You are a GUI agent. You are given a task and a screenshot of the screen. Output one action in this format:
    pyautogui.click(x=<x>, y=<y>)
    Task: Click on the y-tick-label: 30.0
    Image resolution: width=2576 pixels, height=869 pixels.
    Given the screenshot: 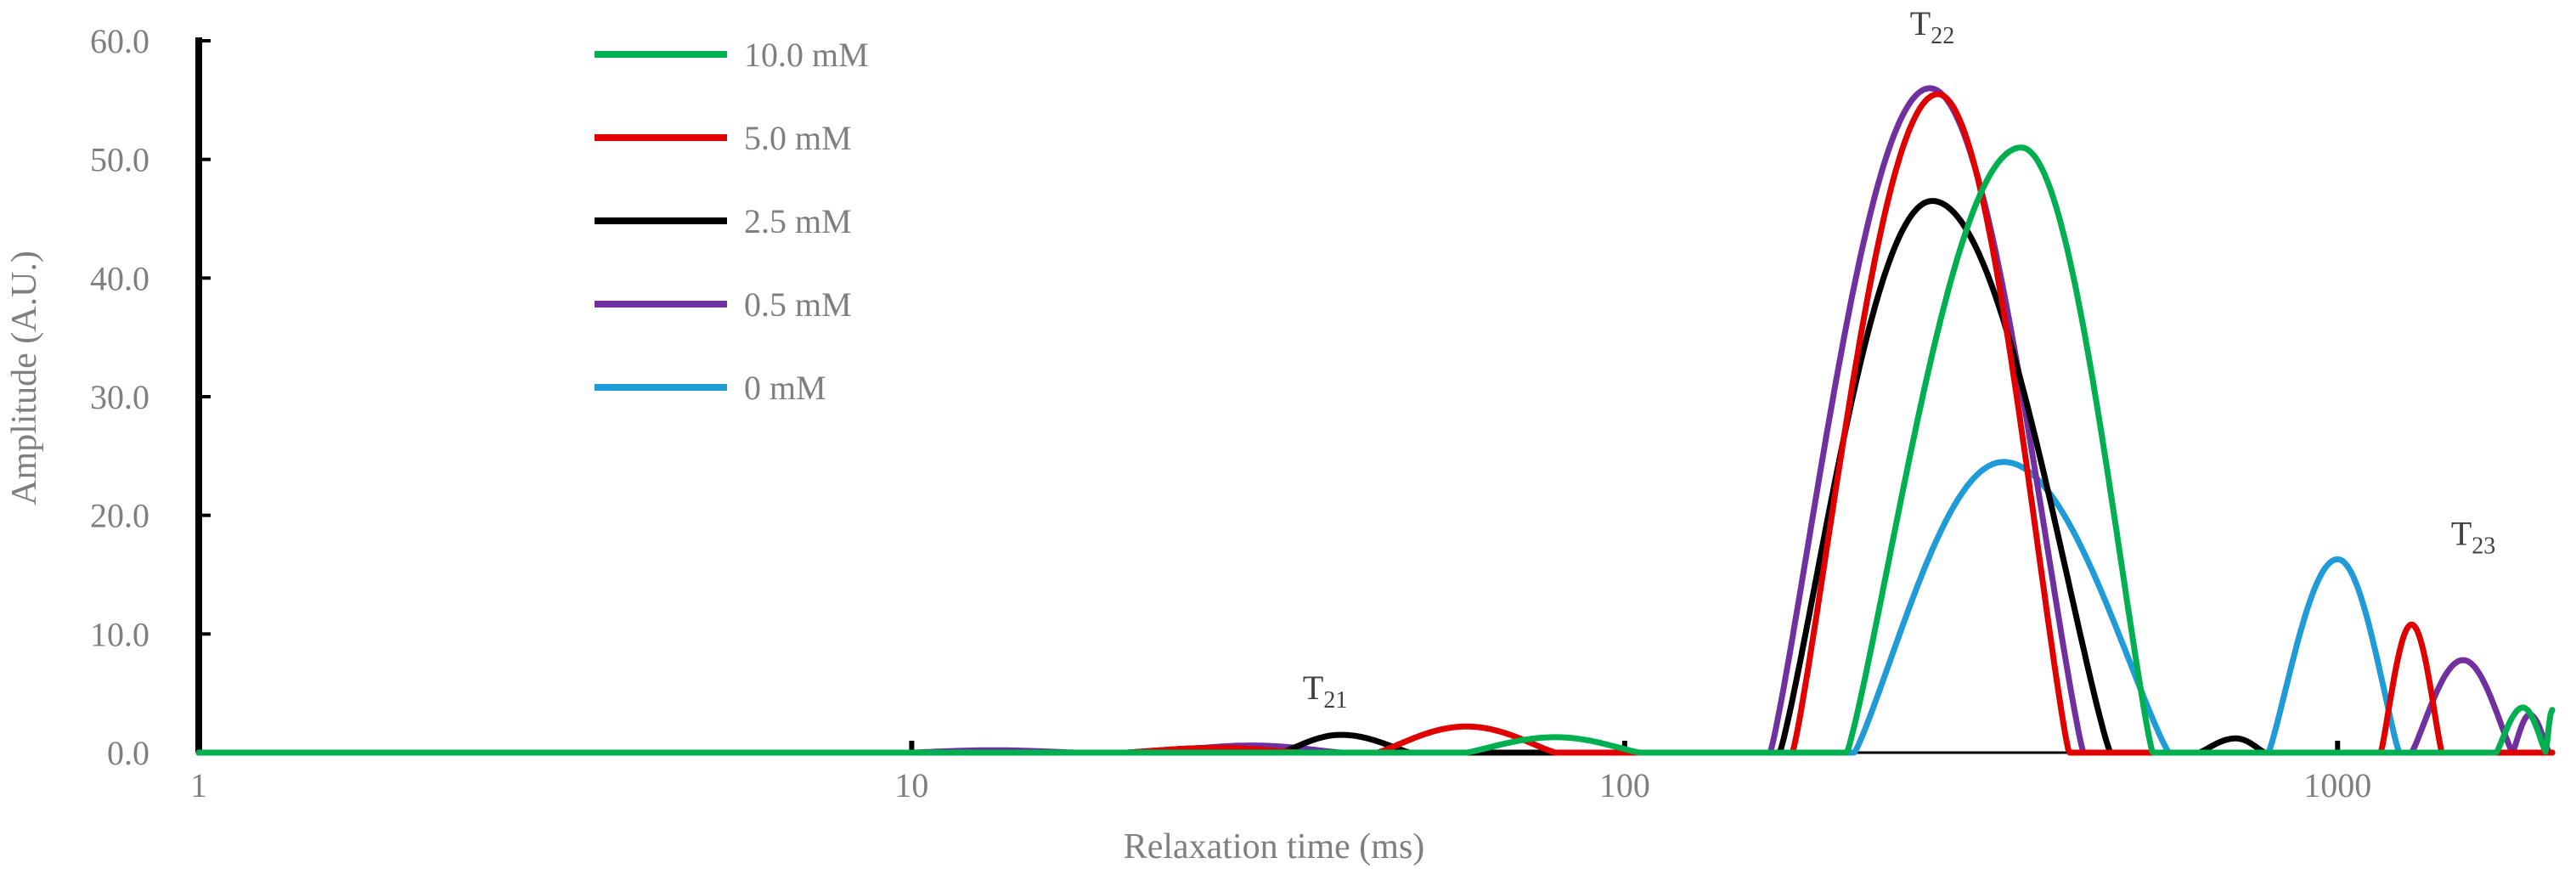 What is the action you would take?
    pyautogui.click(x=119, y=397)
    